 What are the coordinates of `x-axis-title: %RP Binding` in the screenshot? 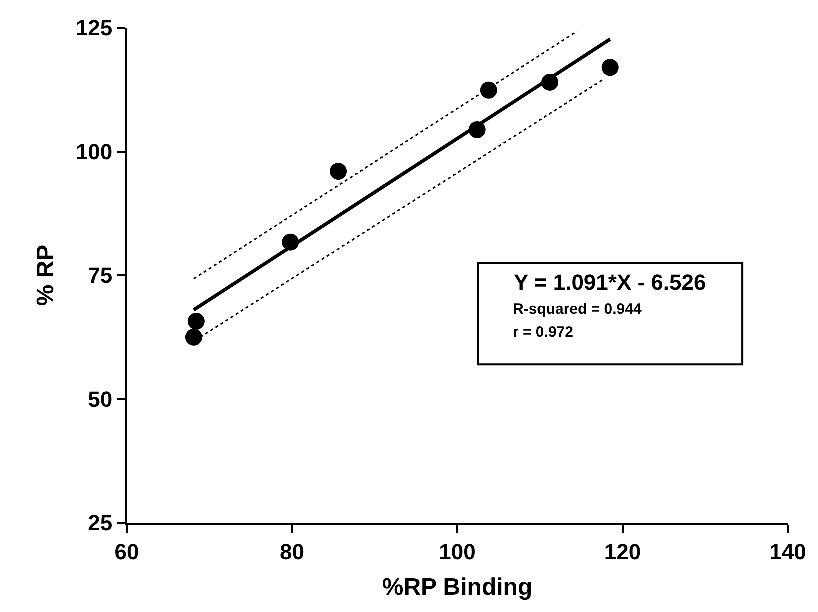 It's located at (457, 588).